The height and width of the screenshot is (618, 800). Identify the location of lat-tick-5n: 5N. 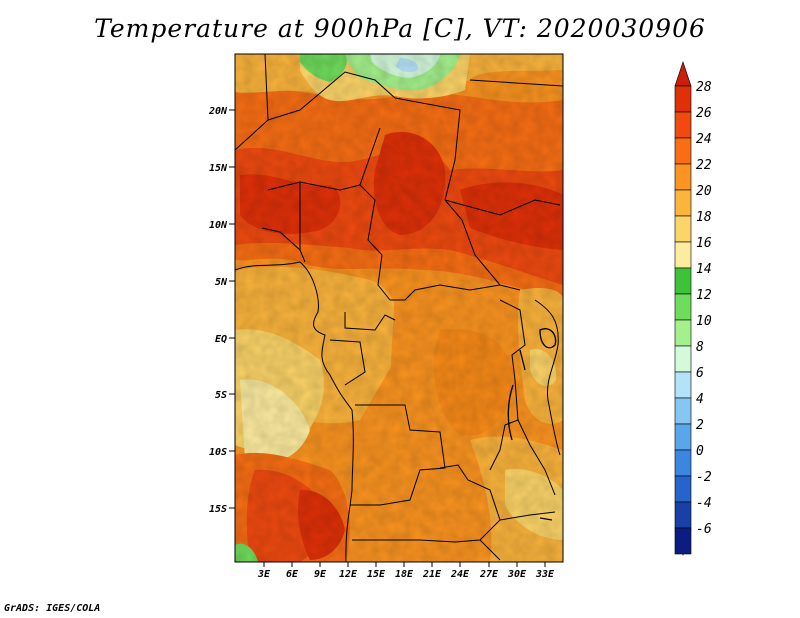
(225, 282).